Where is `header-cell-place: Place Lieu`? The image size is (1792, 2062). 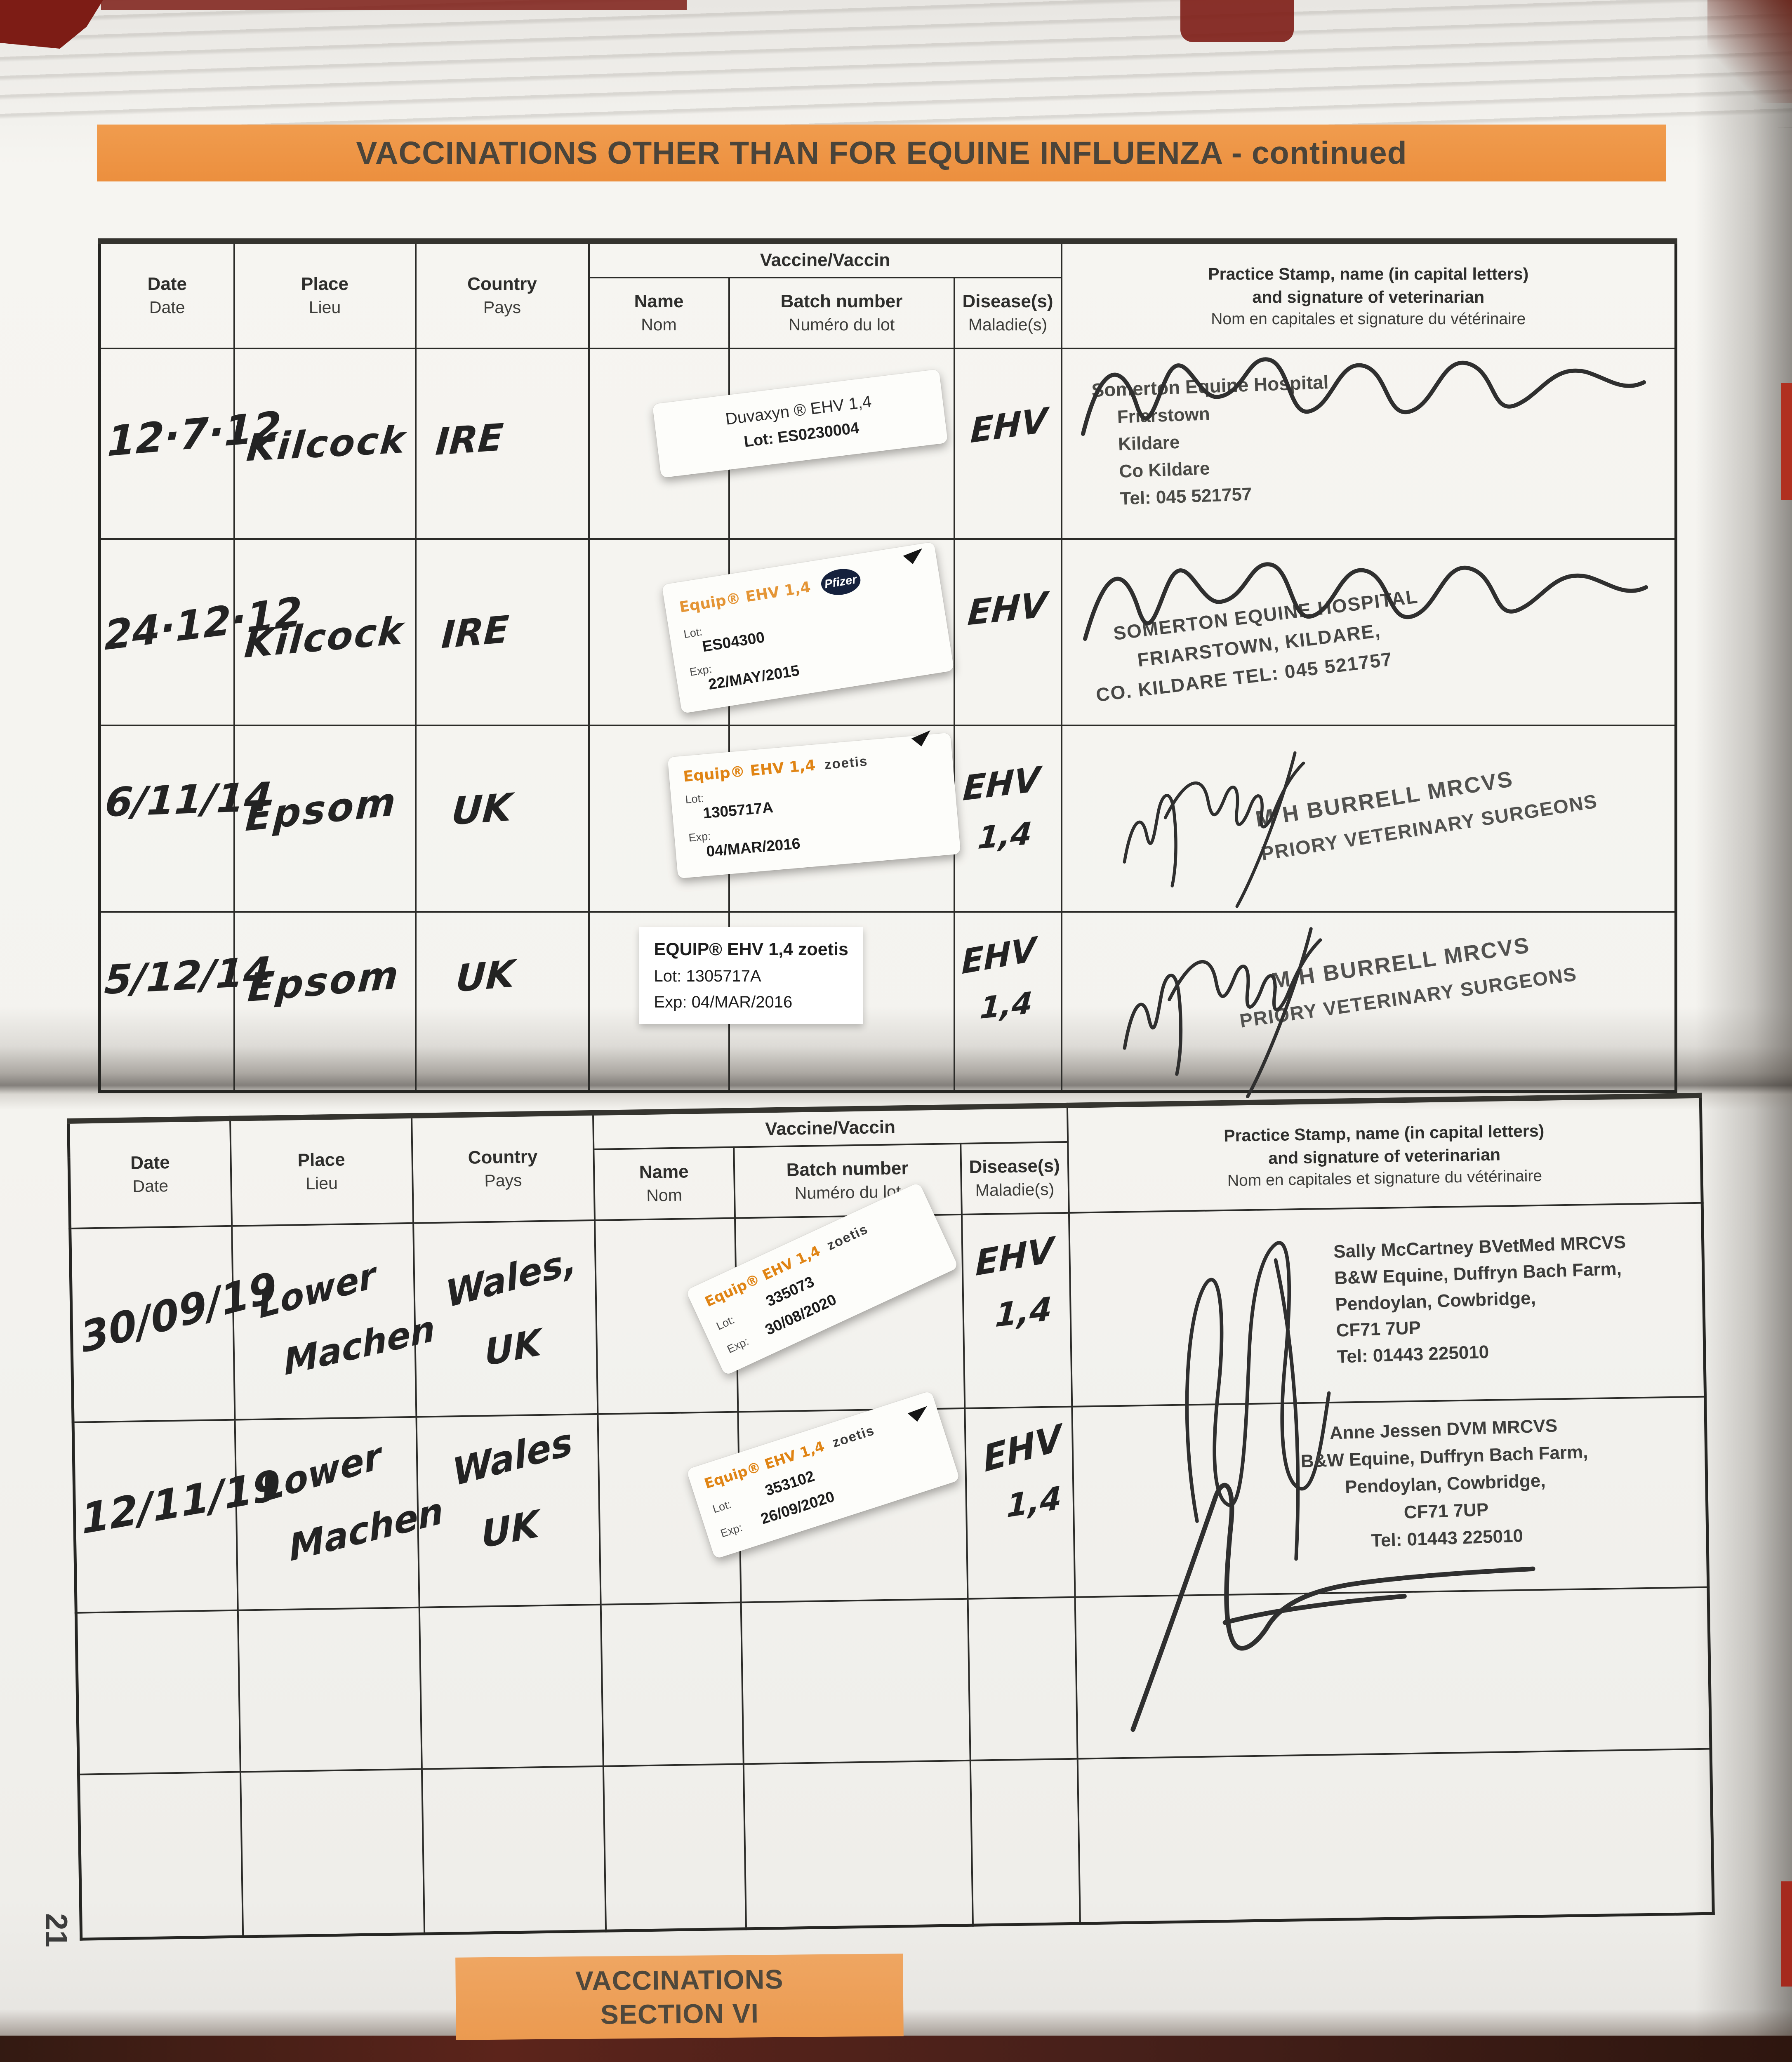
header-cell-place: Place Lieu is located at coordinates (325, 294).